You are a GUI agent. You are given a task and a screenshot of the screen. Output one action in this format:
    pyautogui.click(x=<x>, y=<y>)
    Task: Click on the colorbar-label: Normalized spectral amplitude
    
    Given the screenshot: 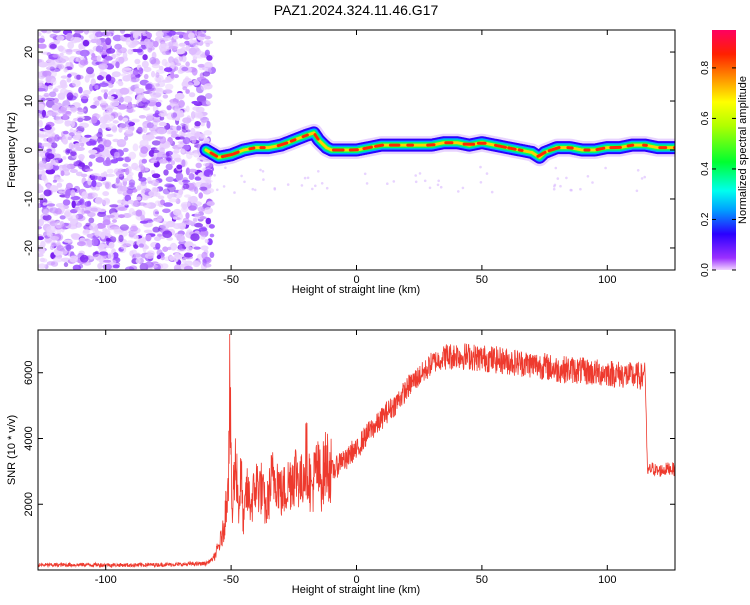 What is the action you would take?
    pyautogui.click(x=743, y=150)
    